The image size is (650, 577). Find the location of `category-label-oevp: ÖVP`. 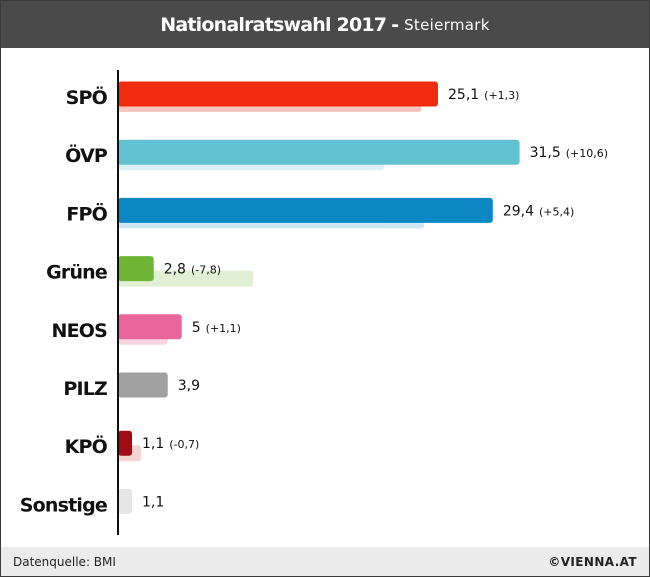

category-label-oevp: ÖVP is located at coordinates (86, 155).